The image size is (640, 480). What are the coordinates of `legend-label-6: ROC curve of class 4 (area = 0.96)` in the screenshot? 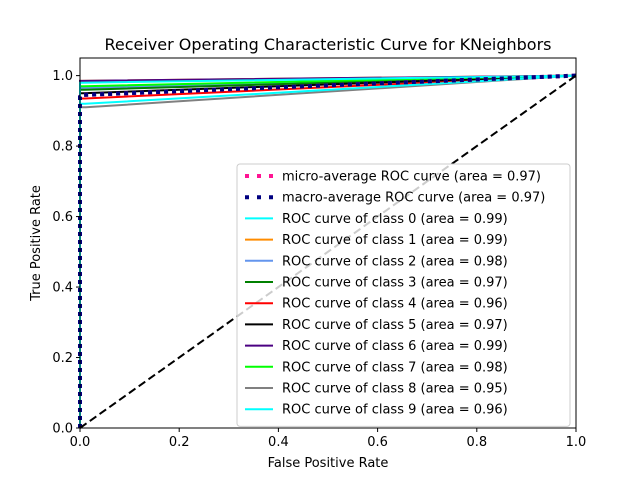 It's located at (395, 304).